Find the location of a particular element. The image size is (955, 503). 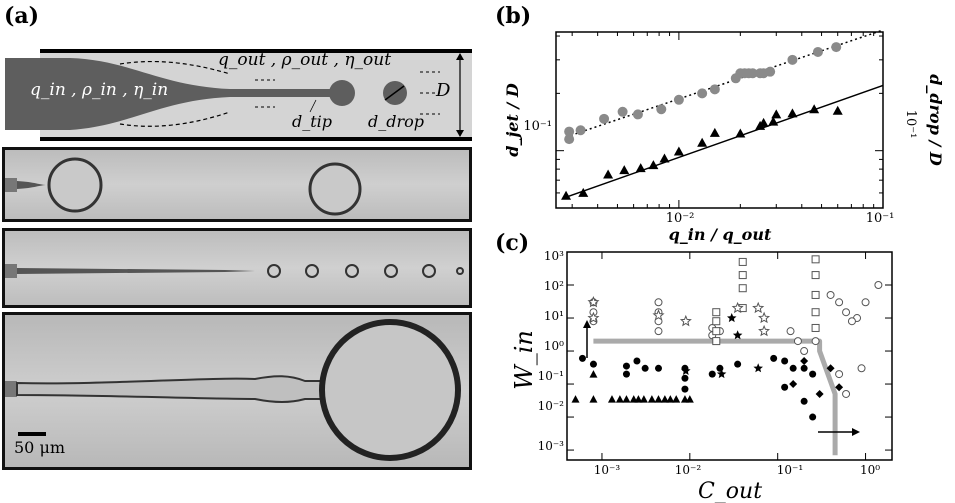

chart-c-ylabel: W_in is located at coordinates (524, 360).